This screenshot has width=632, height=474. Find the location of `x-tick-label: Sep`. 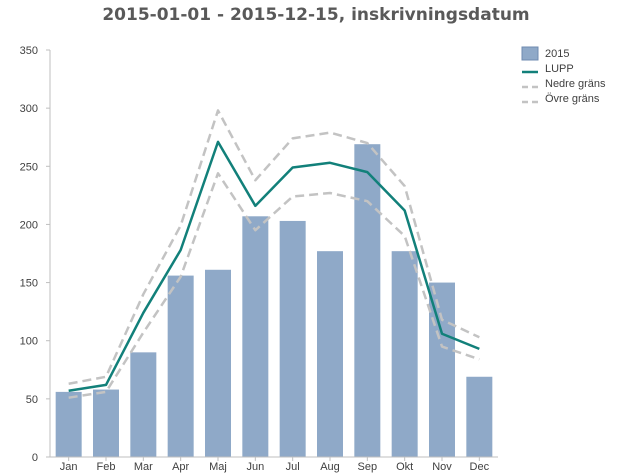

x-tick-label: Sep is located at coordinates (368, 467).